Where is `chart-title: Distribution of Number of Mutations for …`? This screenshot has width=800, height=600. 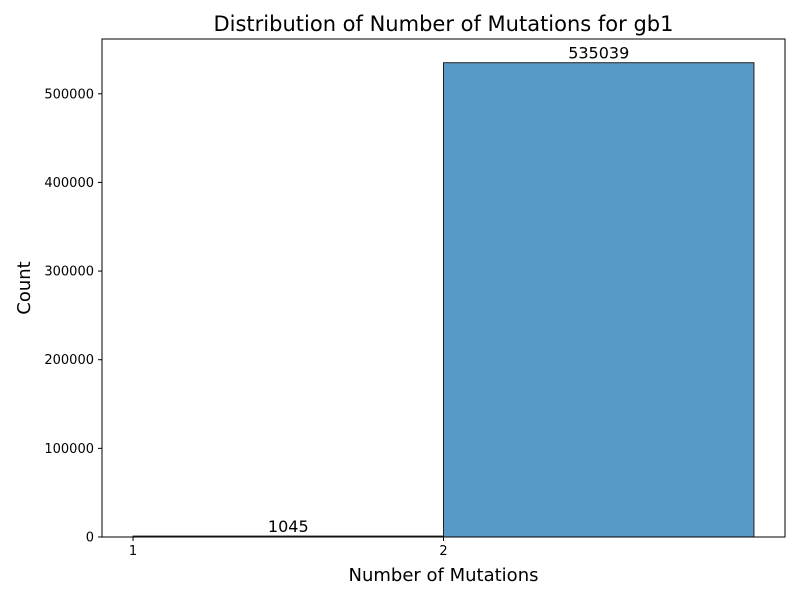 chart-title: Distribution of Number of Mutations for … is located at coordinates (443, 24).